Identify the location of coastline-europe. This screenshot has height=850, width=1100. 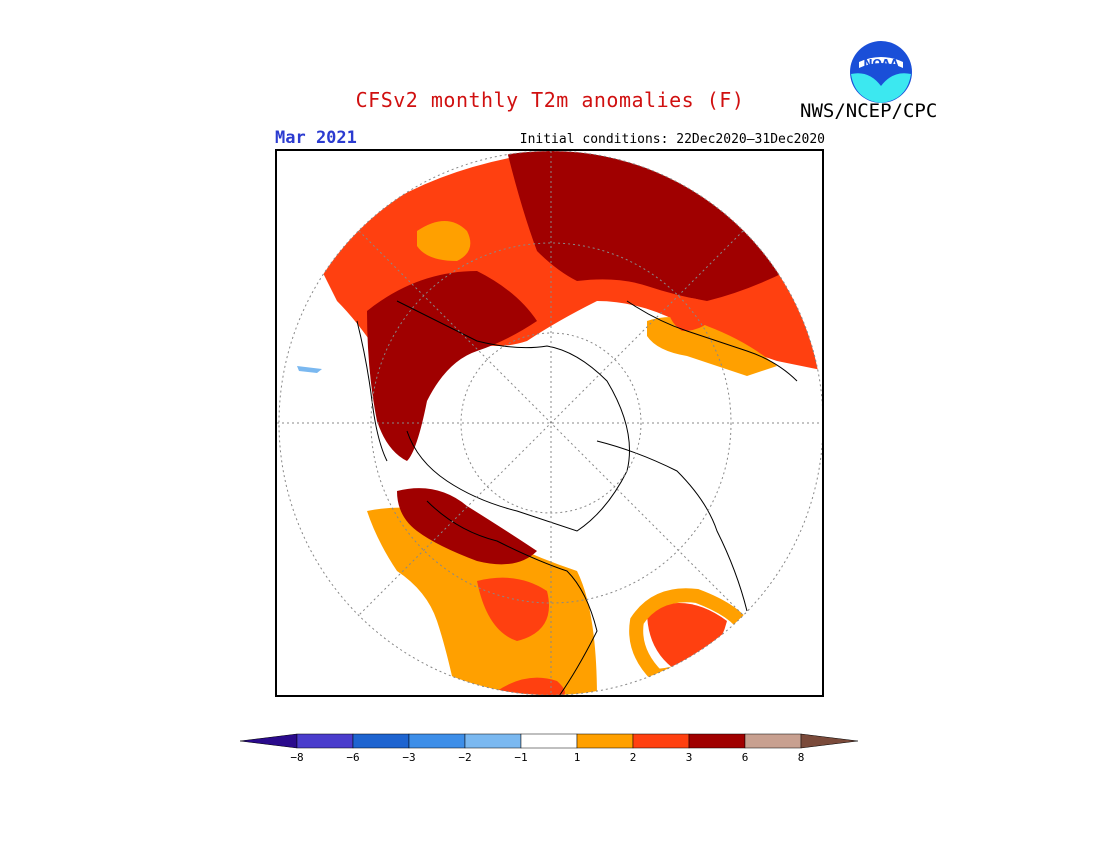
(712, 341).